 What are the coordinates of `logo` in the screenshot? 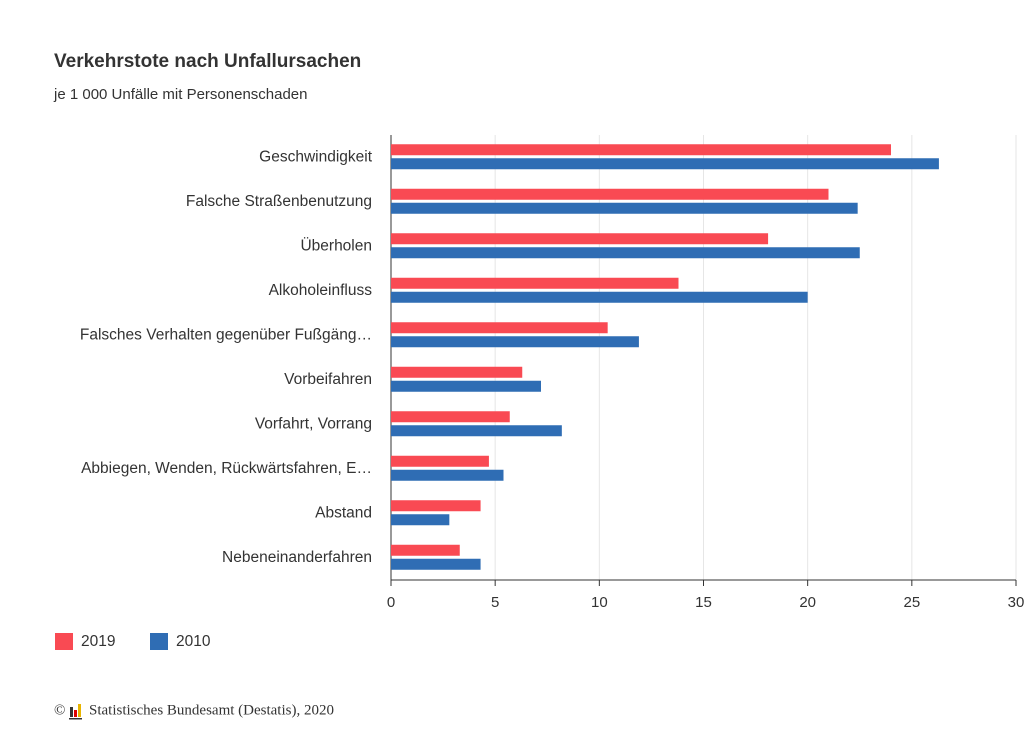 It's located at (75, 712).